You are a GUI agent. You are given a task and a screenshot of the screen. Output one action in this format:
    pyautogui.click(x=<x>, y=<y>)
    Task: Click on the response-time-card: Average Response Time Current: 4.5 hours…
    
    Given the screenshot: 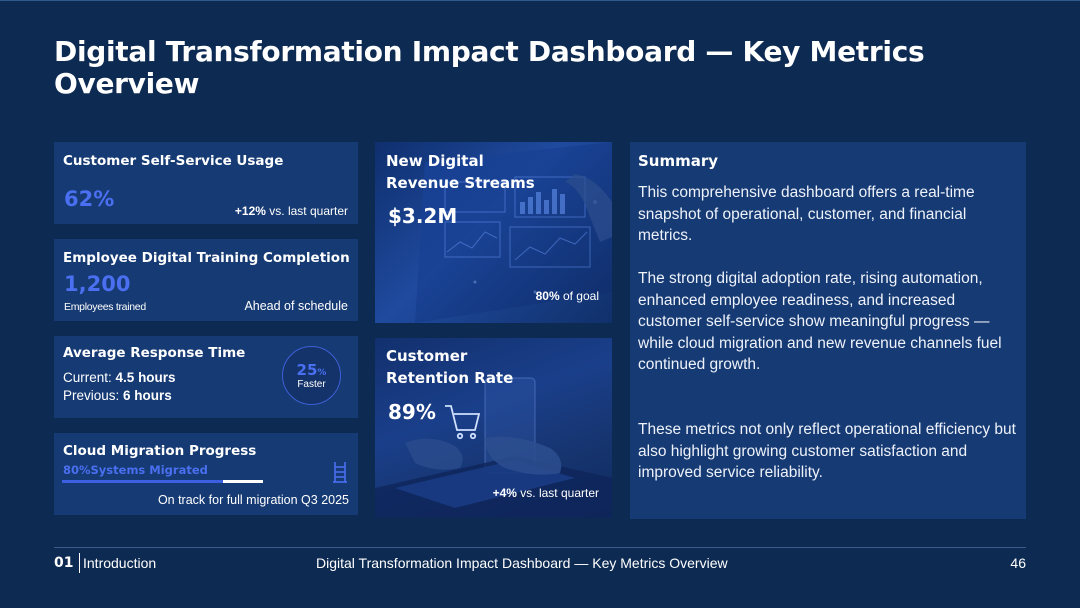 What is the action you would take?
    pyautogui.click(x=206, y=377)
    